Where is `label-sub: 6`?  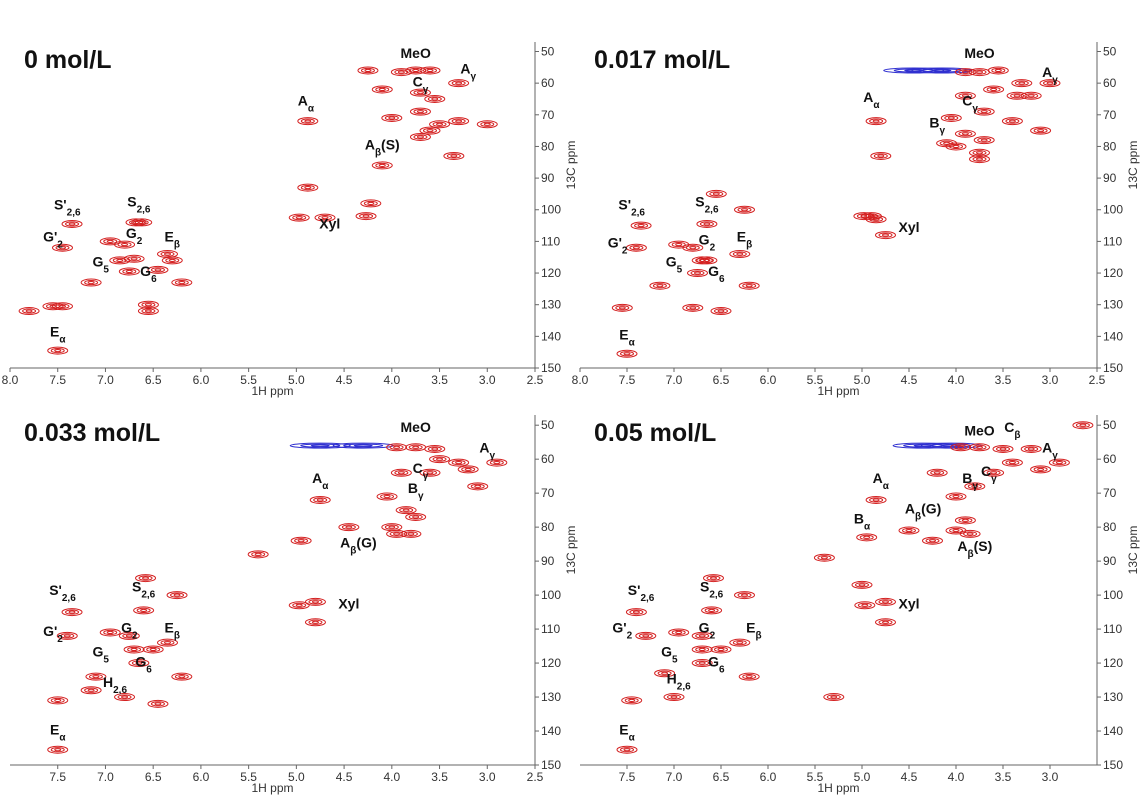 label-sub: 6 is located at coordinates (722, 669).